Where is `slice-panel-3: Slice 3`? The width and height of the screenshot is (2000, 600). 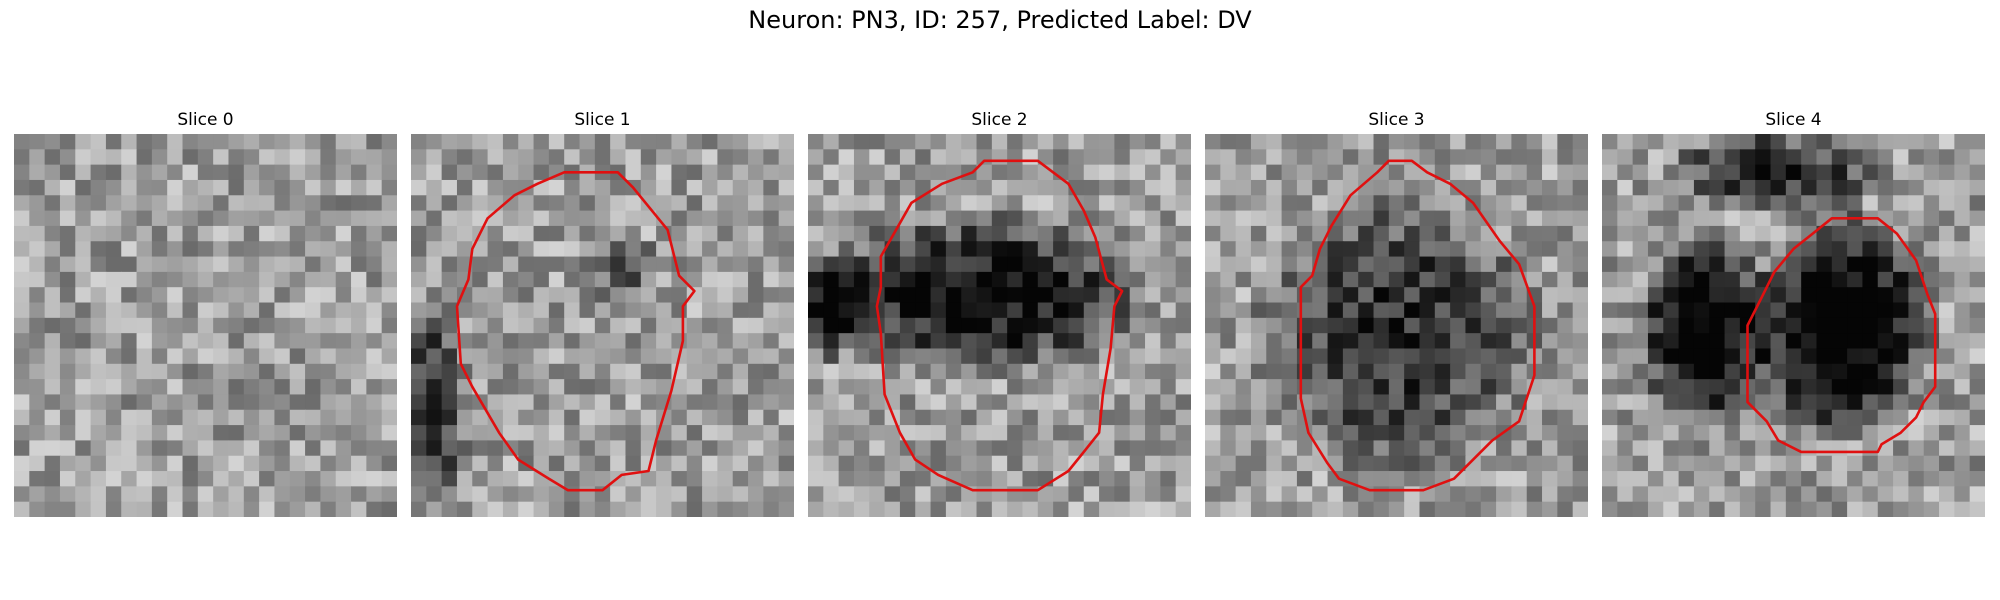
slice-panel-3: Slice 3 is located at coordinates (1396, 312).